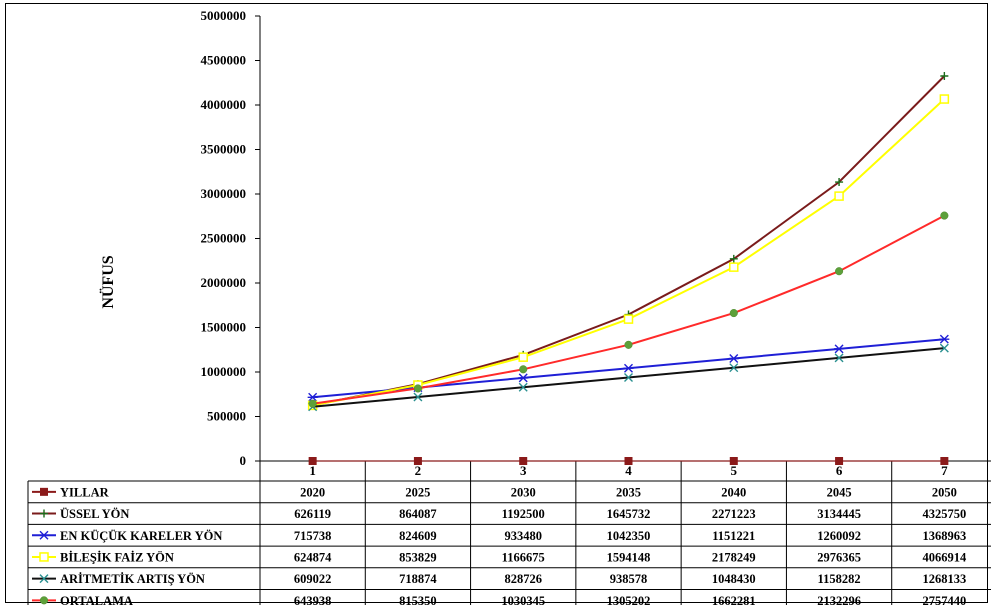  Describe the element at coordinates (629, 536) in the screenshot. I see `table-value: 1042350` at that location.